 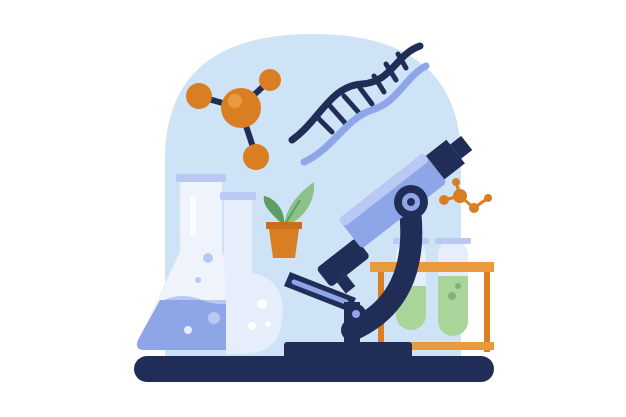 I want to click on potted-plant-icon, so click(x=289, y=220).